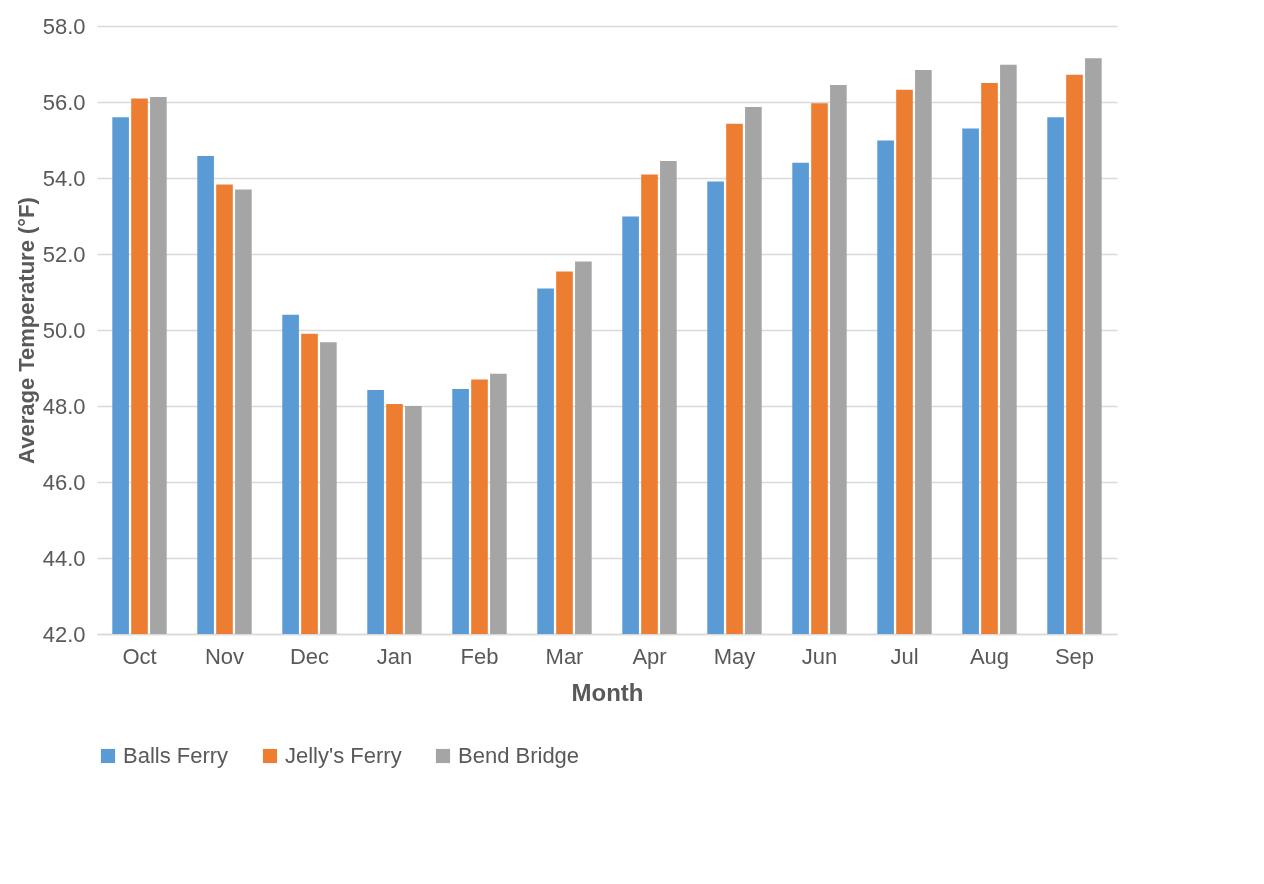  I want to click on y-tick-label: 50.0, so click(64, 330).